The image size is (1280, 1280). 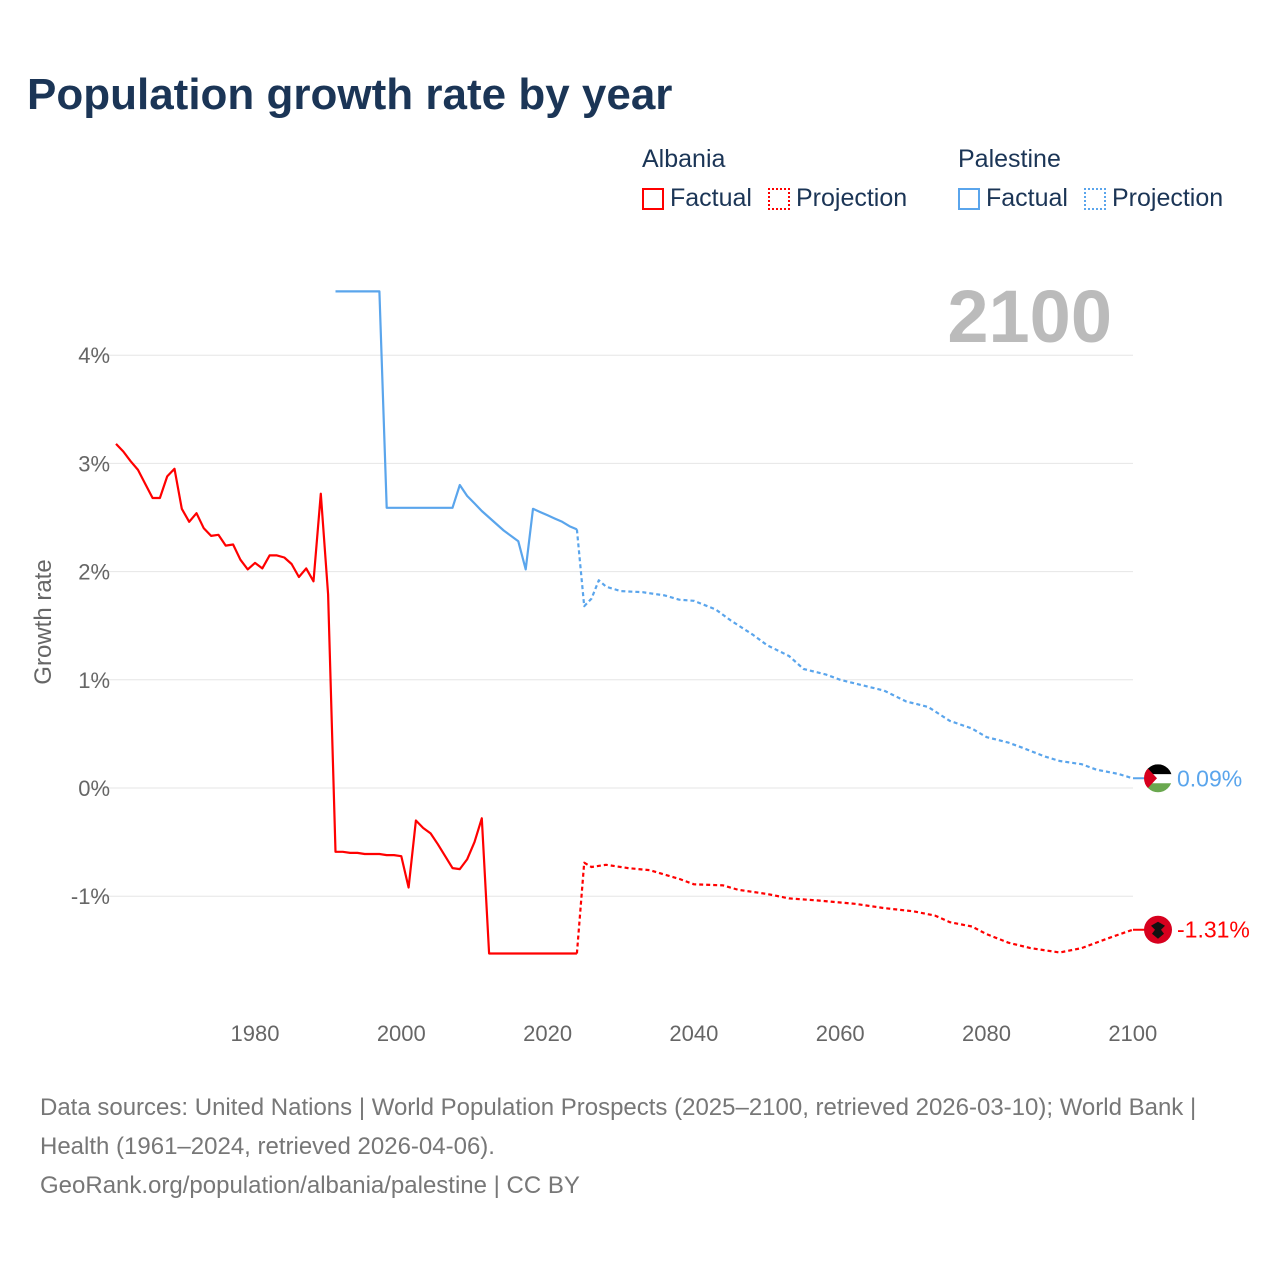 I want to click on y-tick-label: 0%, so click(x=94, y=788).